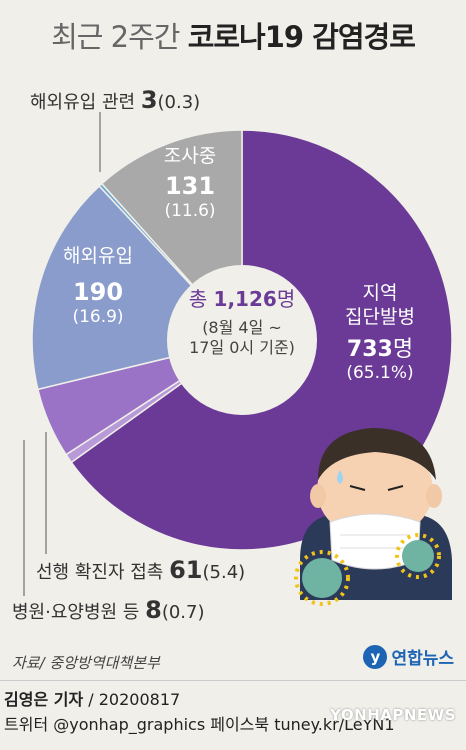  Describe the element at coordinates (380, 333) in the screenshot. I see `slice-label-local: 지역 집단발병 733명 (65.1%)` at that location.